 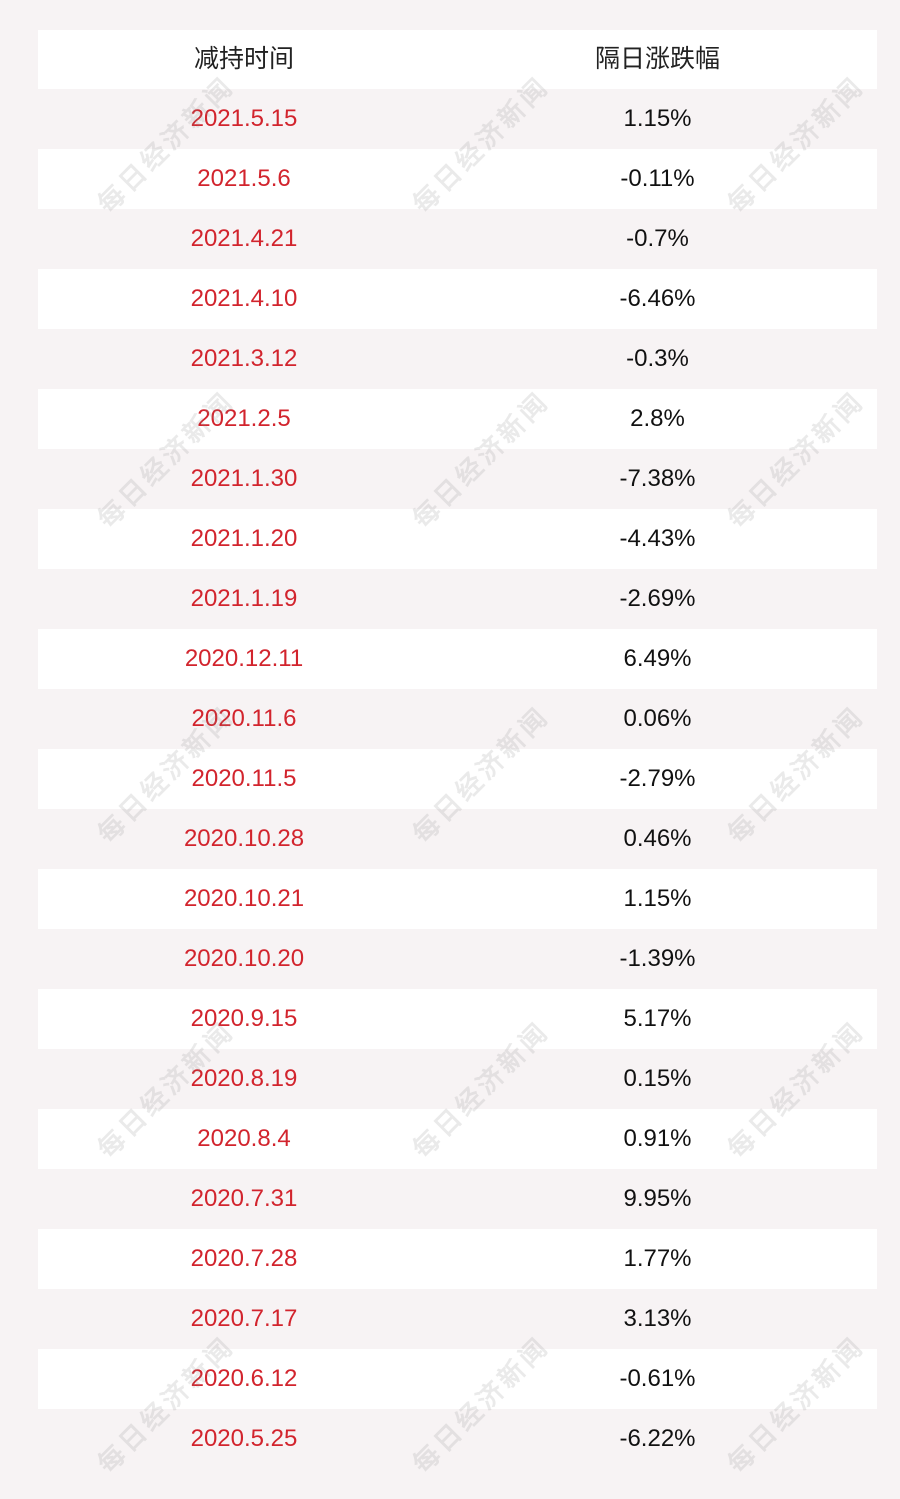 I want to click on reduction-date: 2021.2.5, so click(x=244, y=418).